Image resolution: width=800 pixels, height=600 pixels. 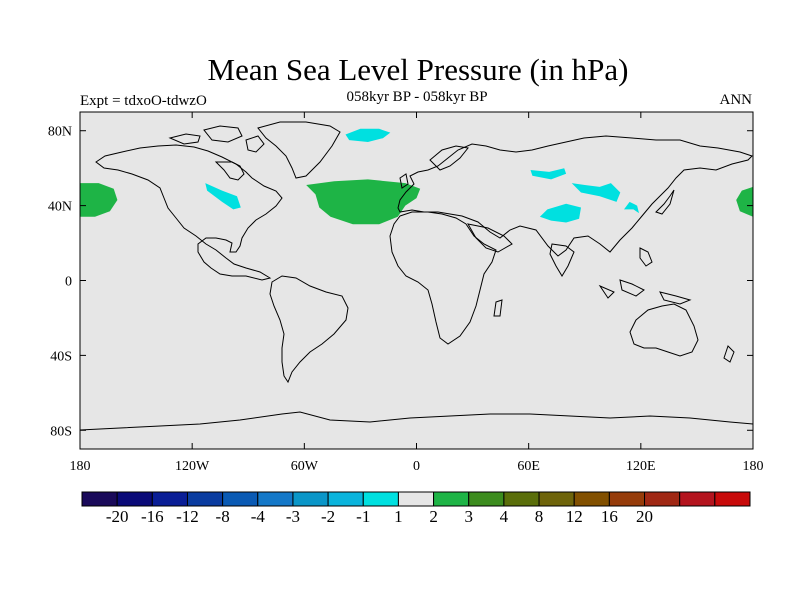 What do you see at coordinates (223, 196) in the screenshot?
I see `anomaly-region-north-america-negative` at bounding box center [223, 196].